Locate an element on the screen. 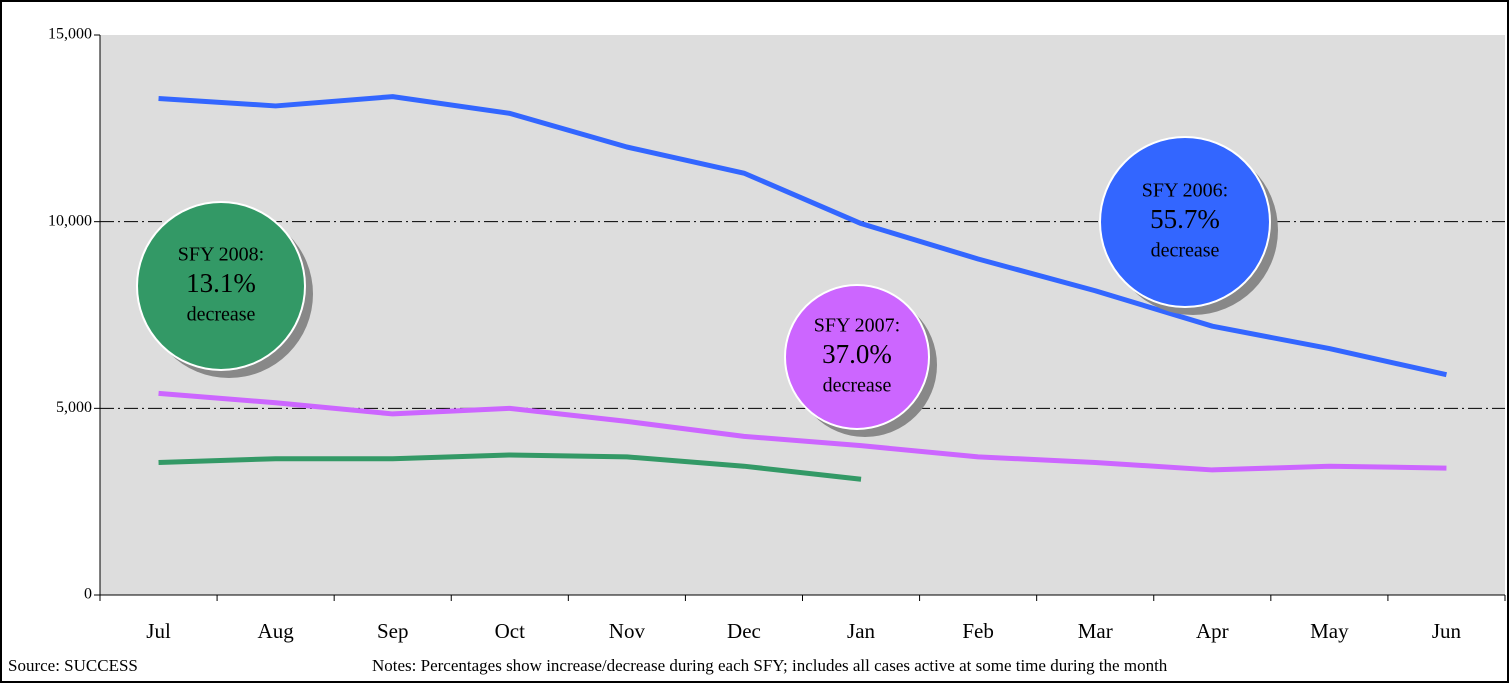 This screenshot has width=1509, height=683. y-tick-label: 15,000 is located at coordinates (70, 34).